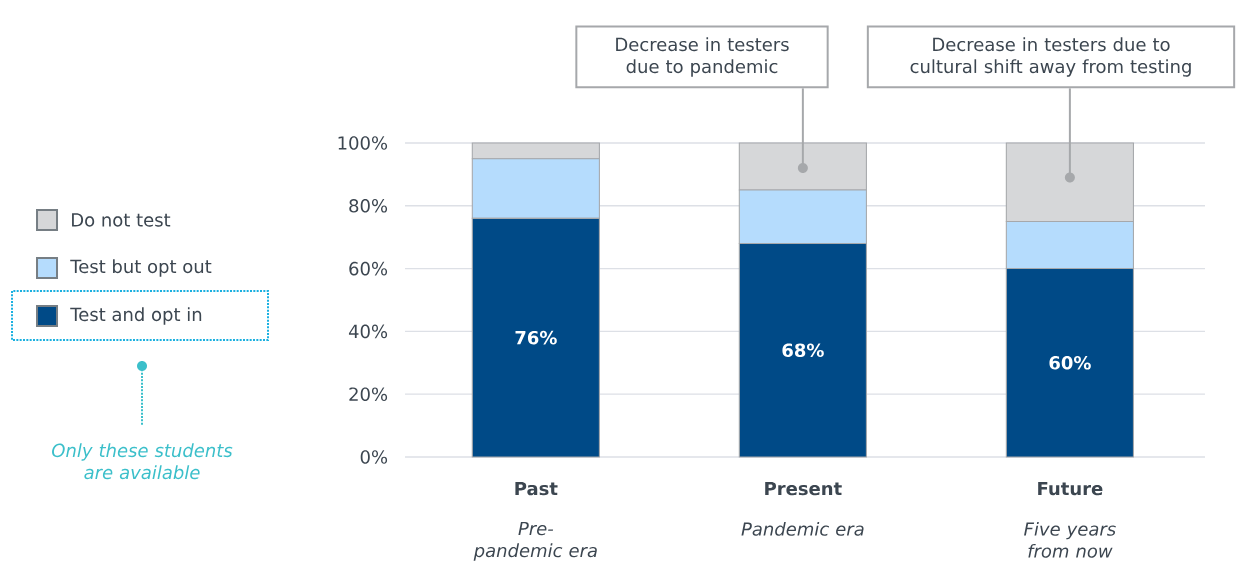 Image resolution: width=1247 pixels, height=567 pixels. I want to click on text: Only these students are available, so click(142, 461).